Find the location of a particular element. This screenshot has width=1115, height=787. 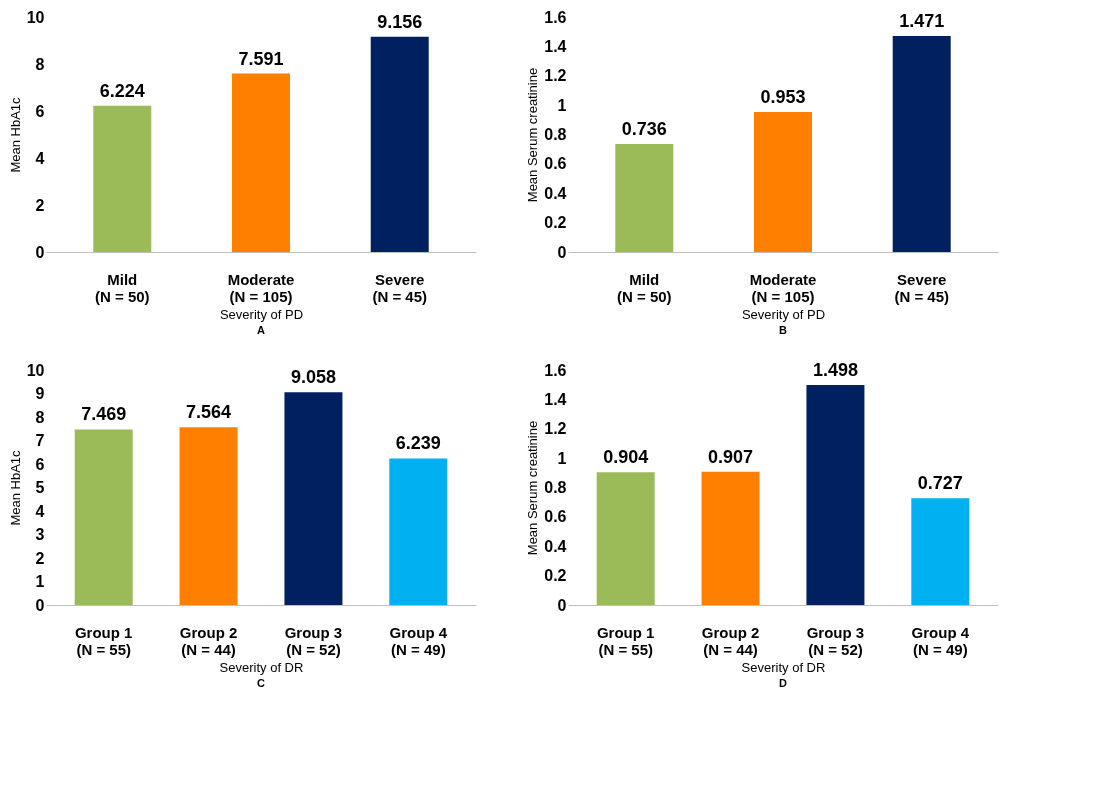

text: A is located at coordinates (261, 330).